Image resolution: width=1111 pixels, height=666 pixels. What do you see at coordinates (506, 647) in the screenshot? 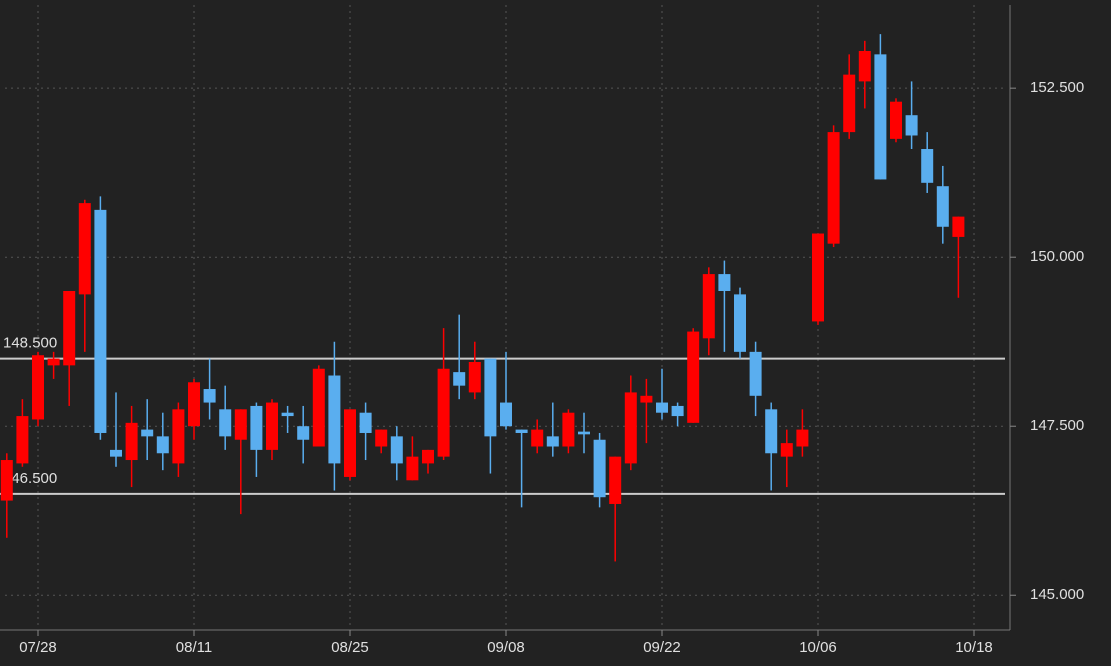
I see `x-tick-label: 09/08` at bounding box center [506, 647].